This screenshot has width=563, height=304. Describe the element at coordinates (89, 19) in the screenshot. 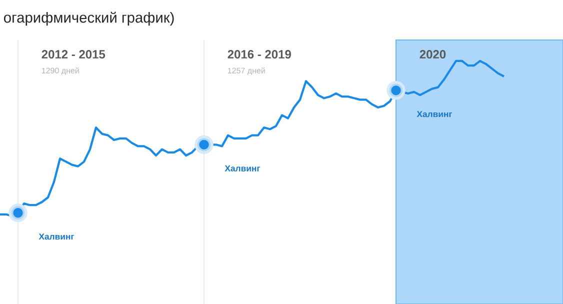

I see `chart-title: огарифмический график)` at that location.